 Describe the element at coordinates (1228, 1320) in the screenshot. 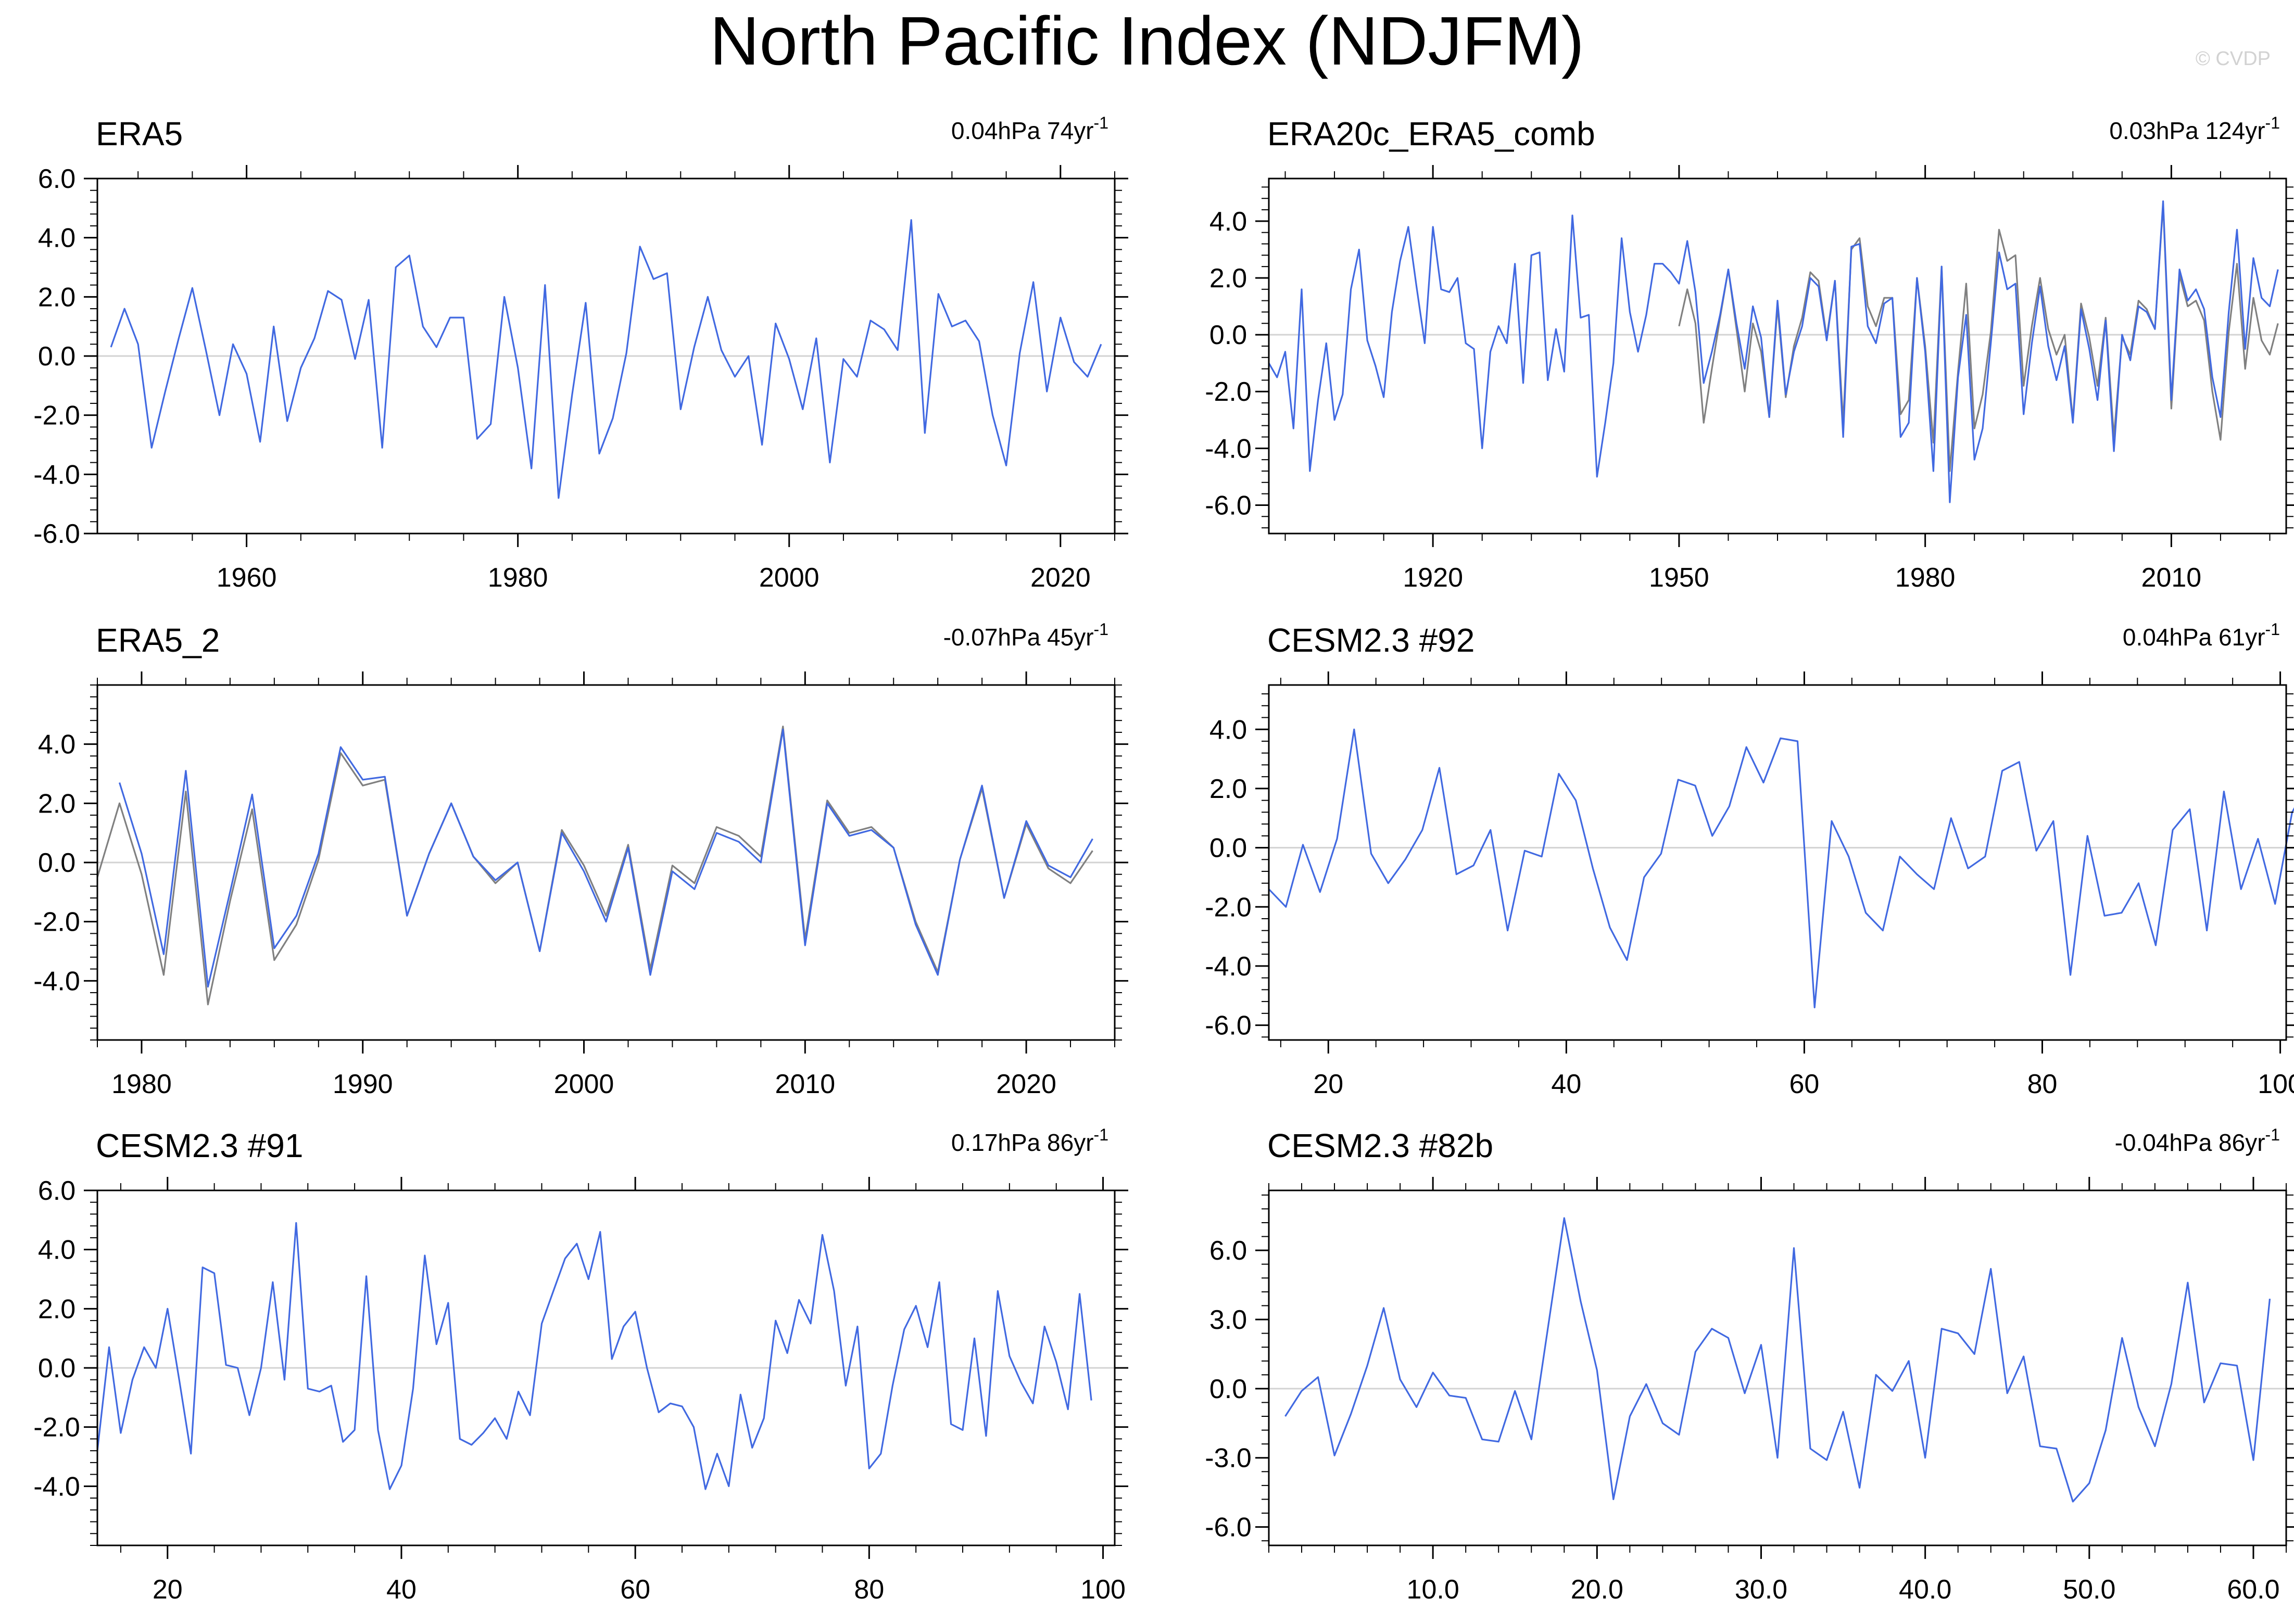

I see `y-tick-label: 3.0` at that location.